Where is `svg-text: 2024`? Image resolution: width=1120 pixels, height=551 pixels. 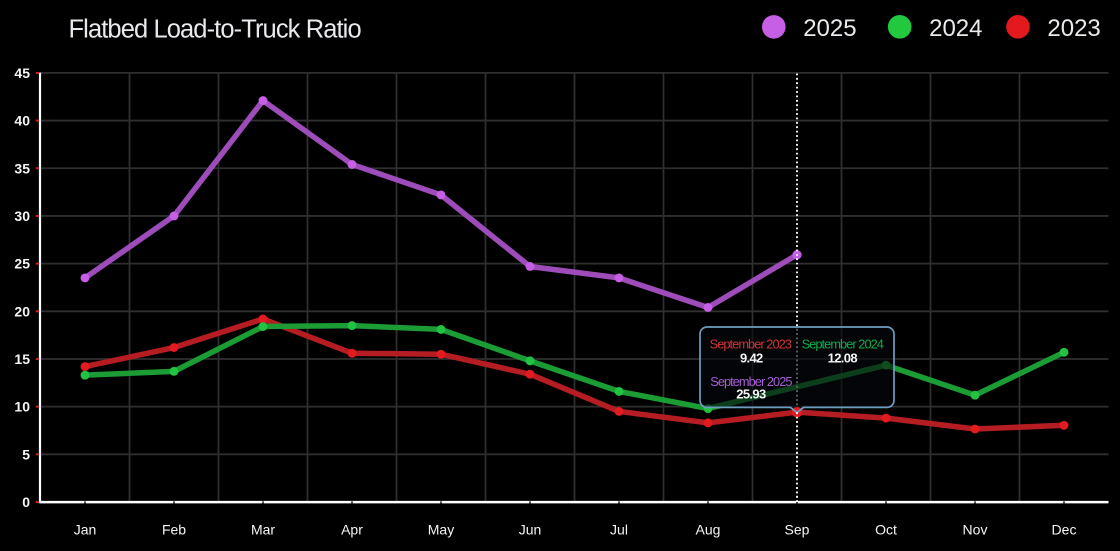
svg-text: 2024 is located at coordinates (955, 28).